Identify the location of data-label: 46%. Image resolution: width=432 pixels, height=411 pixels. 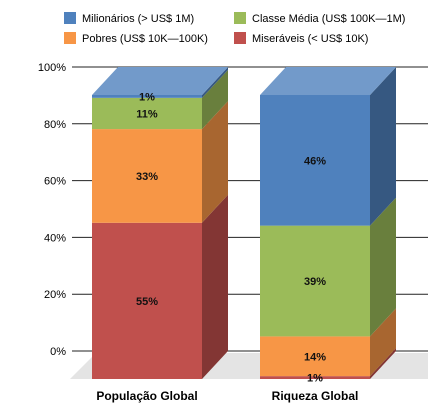
(315, 161).